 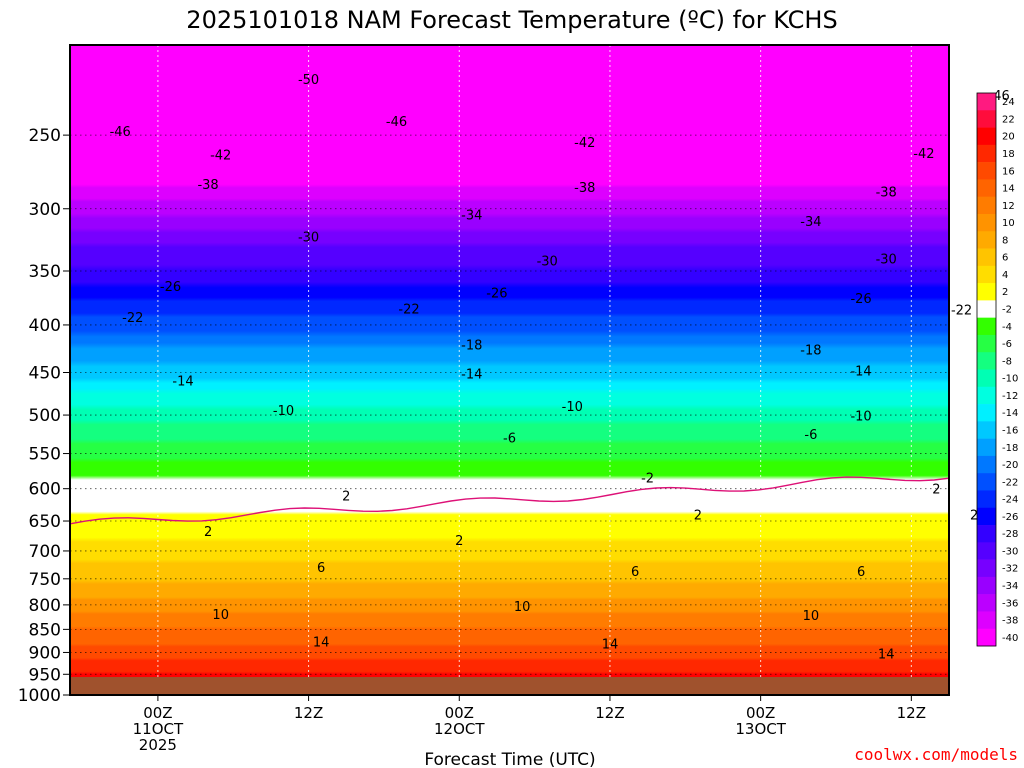 I want to click on colorbar-label: 4, so click(x=1005, y=275).